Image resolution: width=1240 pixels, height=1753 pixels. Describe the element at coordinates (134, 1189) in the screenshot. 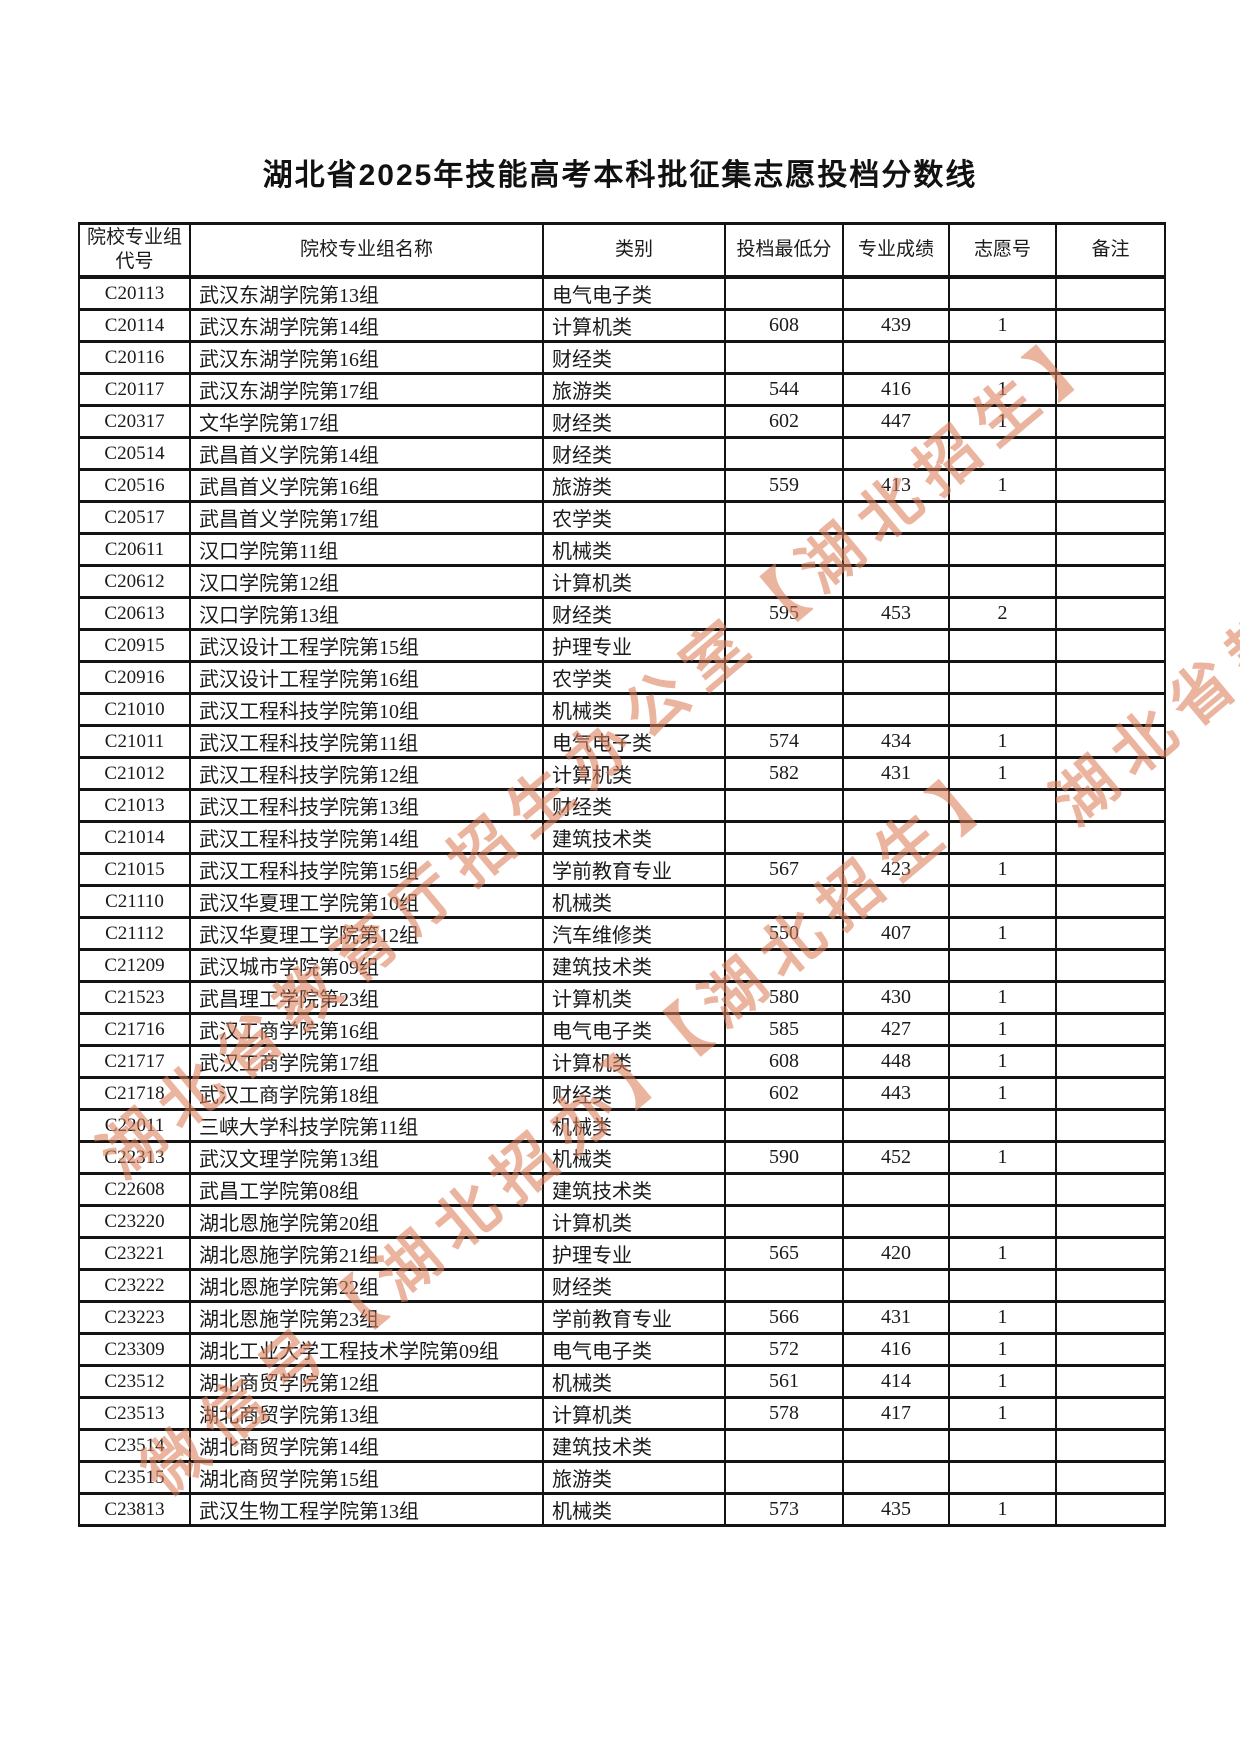

I see `cell-code: C22608` at that location.